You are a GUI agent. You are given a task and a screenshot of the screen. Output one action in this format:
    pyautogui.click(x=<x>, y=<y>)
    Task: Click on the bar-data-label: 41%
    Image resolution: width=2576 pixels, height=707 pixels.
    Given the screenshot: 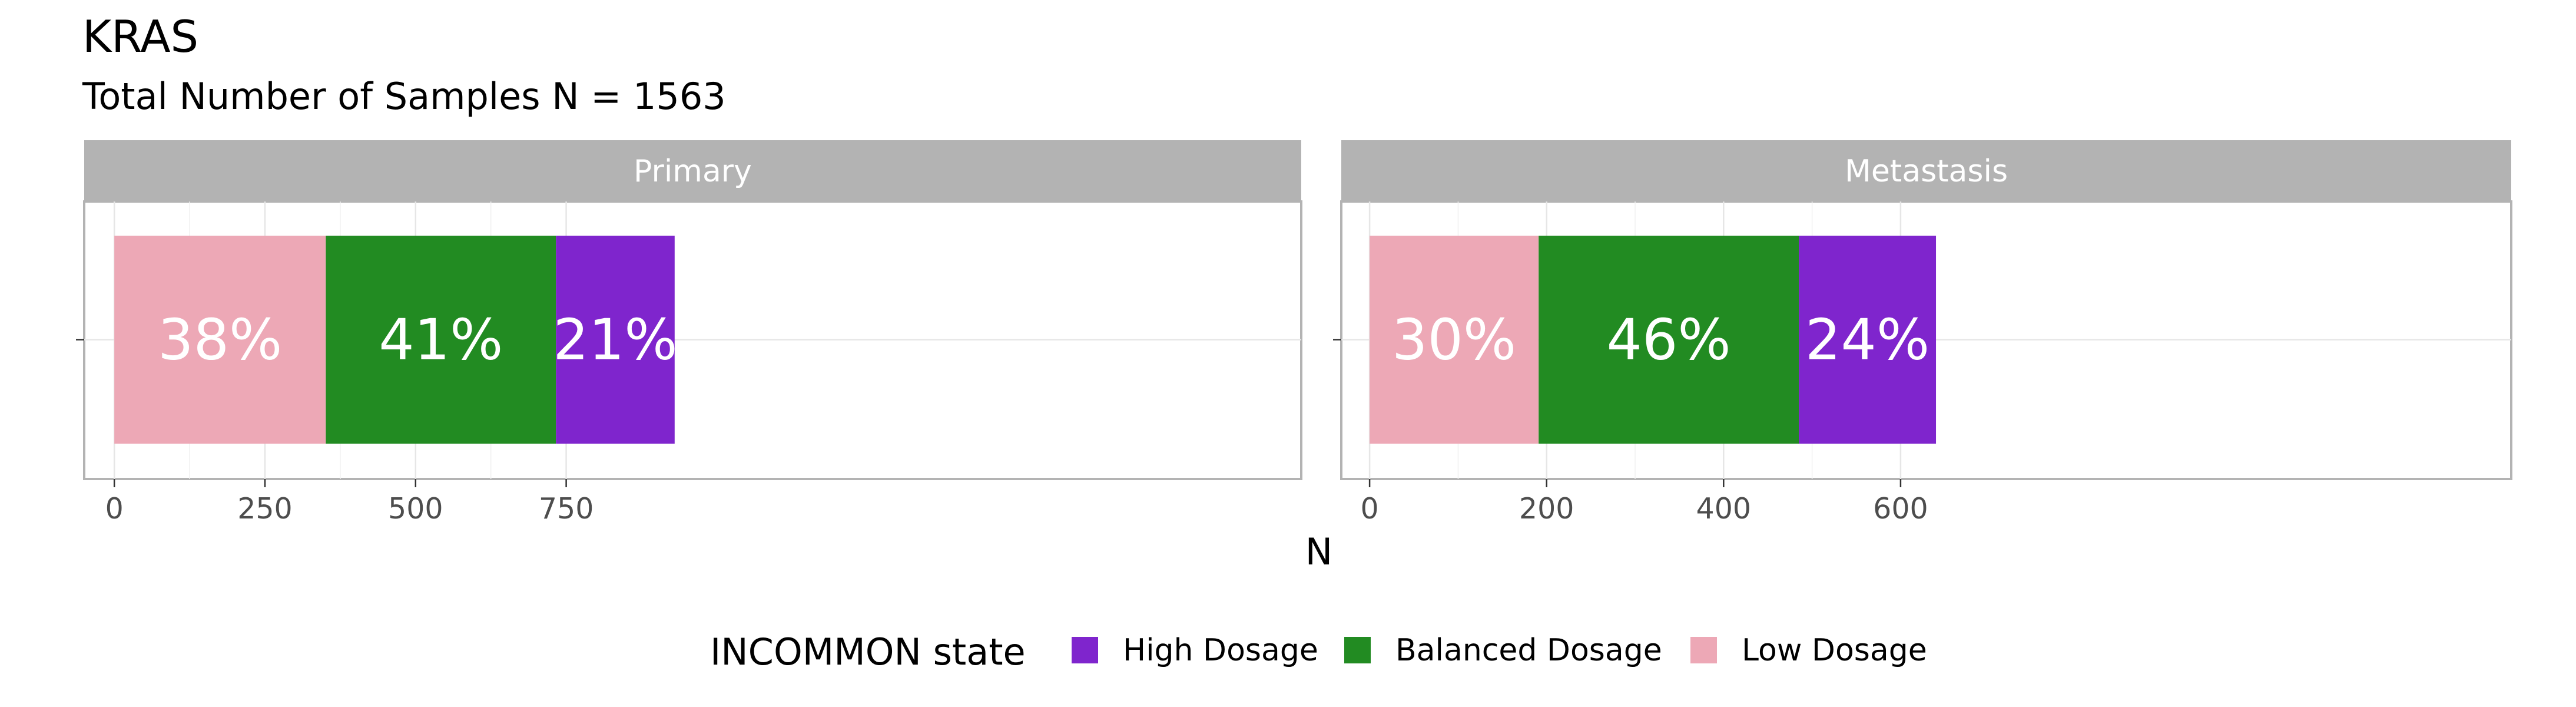 What is the action you would take?
    pyautogui.click(x=441, y=340)
    